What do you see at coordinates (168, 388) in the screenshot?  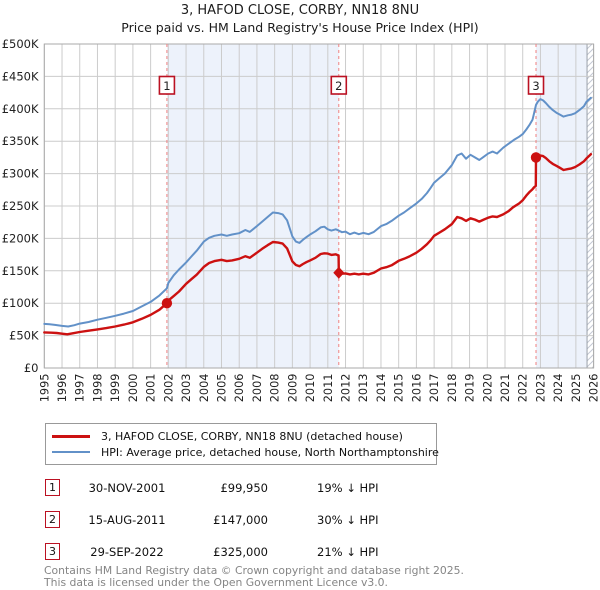 I see `x-tick-label-2002: 2002` at bounding box center [168, 388].